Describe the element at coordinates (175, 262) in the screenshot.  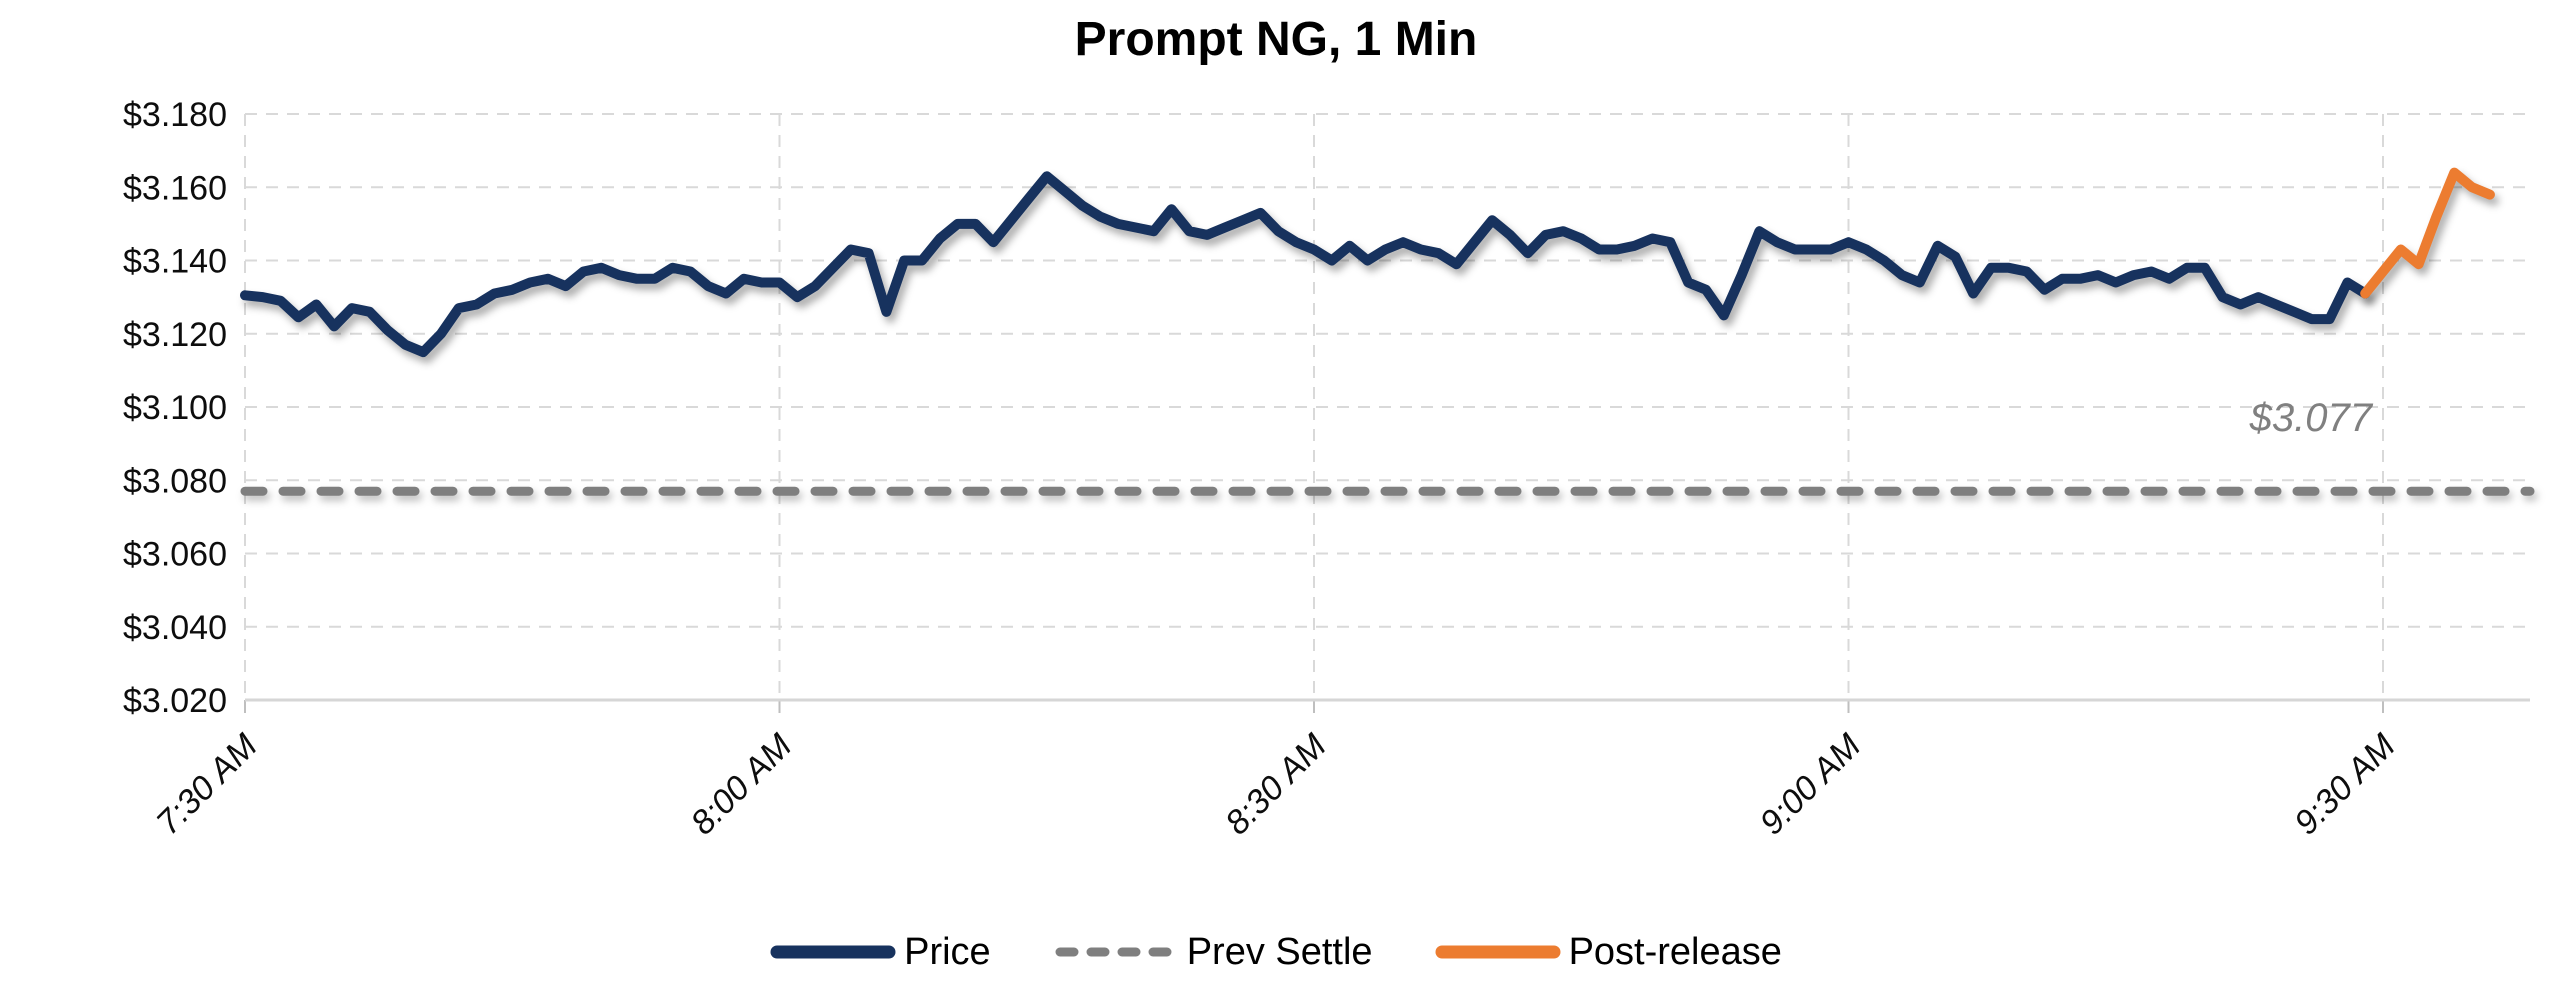
I see `y-axis-tick-label: $3.140` at that location.